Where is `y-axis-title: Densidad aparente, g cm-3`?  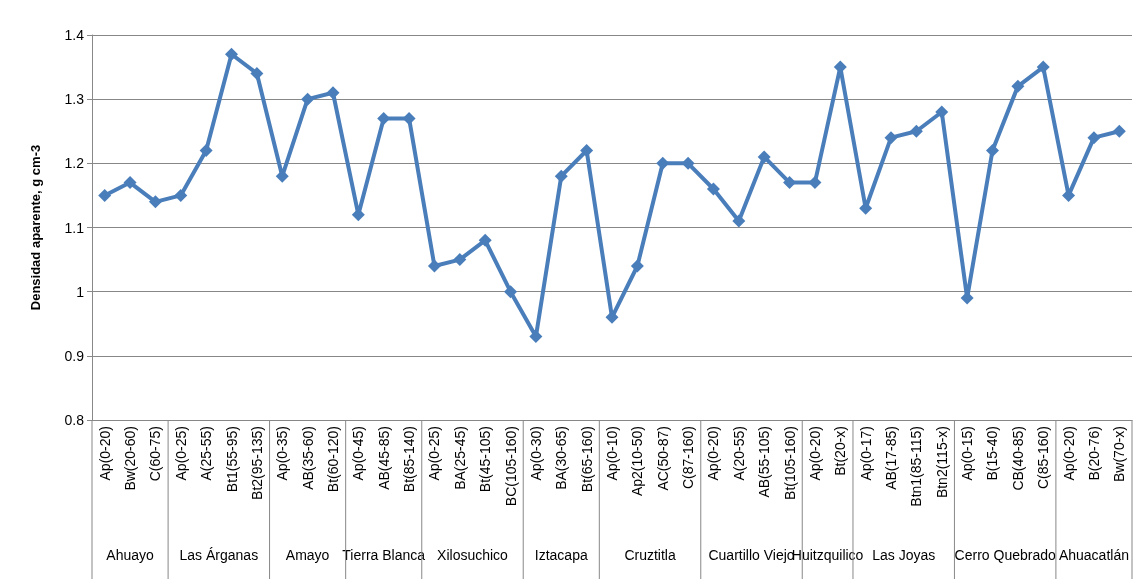 y-axis-title: Densidad aparente, g cm-3 is located at coordinates (35, 227).